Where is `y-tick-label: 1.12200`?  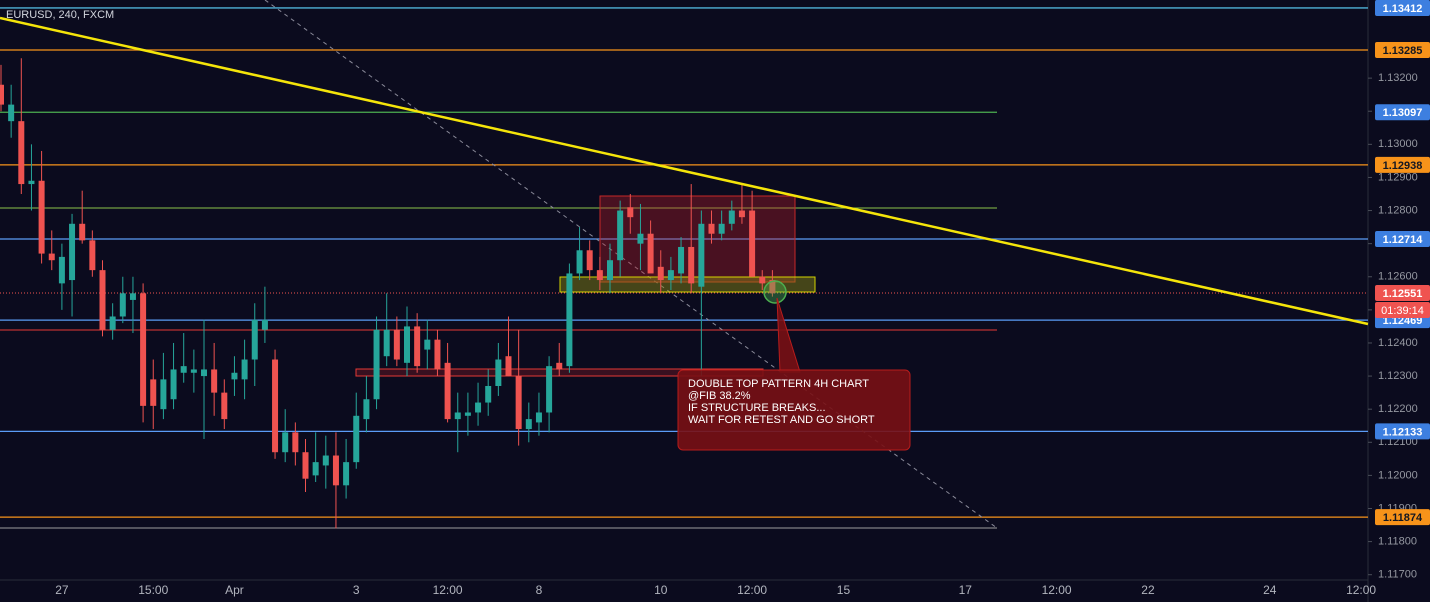
y-tick-label: 1.12200 is located at coordinates (1398, 409).